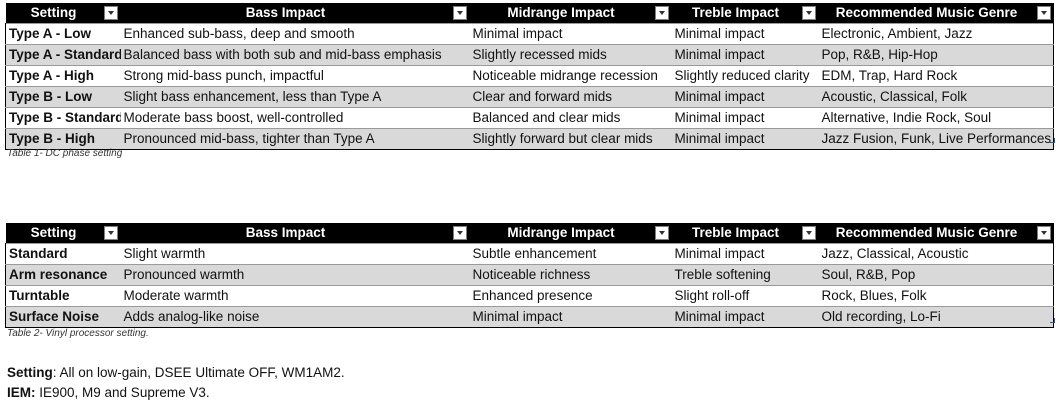  I want to click on column-header: Recommended Music Genre, so click(936, 233).